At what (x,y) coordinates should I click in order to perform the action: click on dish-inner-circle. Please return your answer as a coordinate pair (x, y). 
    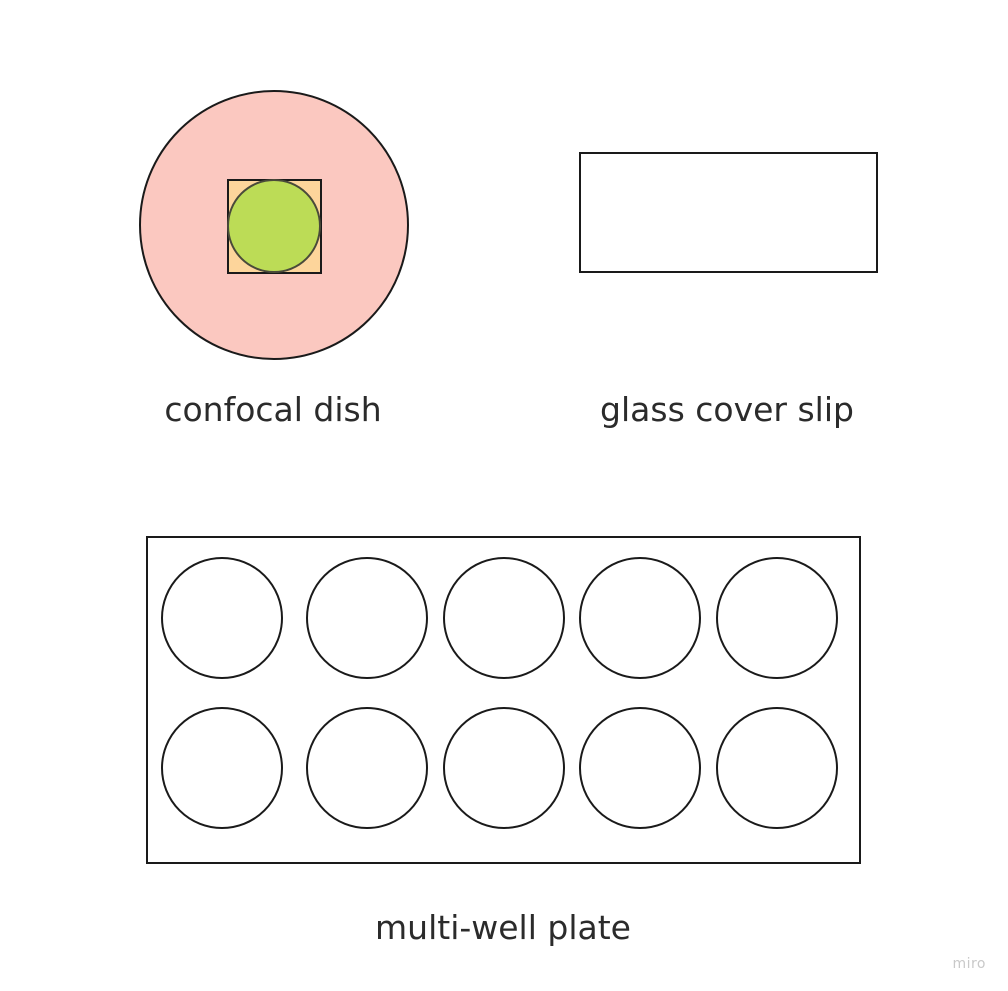
    Looking at the image, I should click on (274, 226).